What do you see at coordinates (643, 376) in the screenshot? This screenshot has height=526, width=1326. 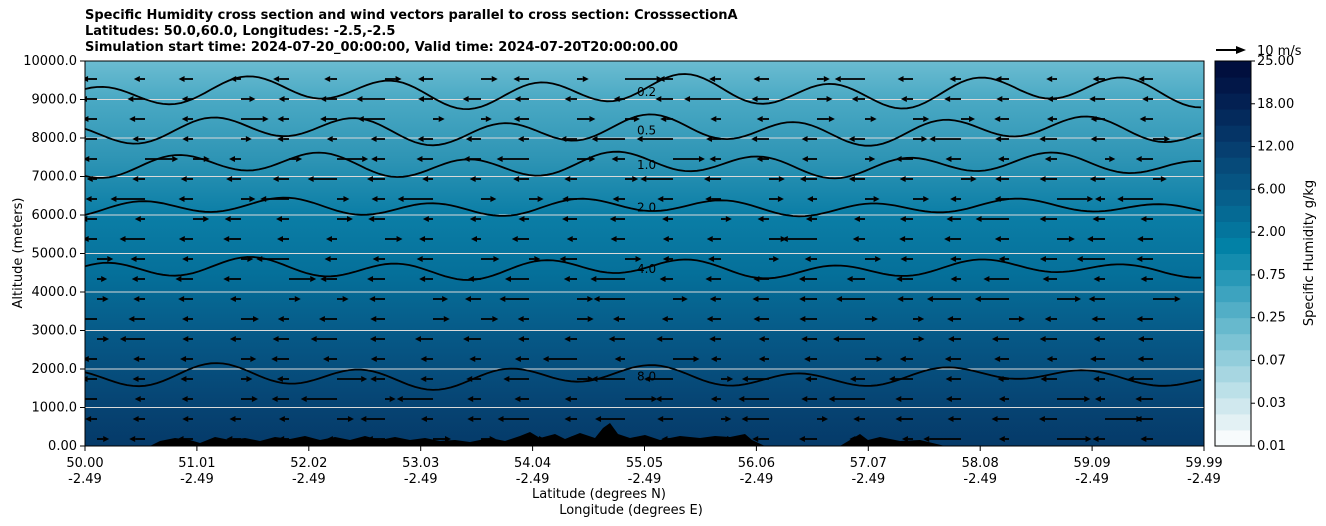 I see `contour-line-8.0` at bounding box center [643, 376].